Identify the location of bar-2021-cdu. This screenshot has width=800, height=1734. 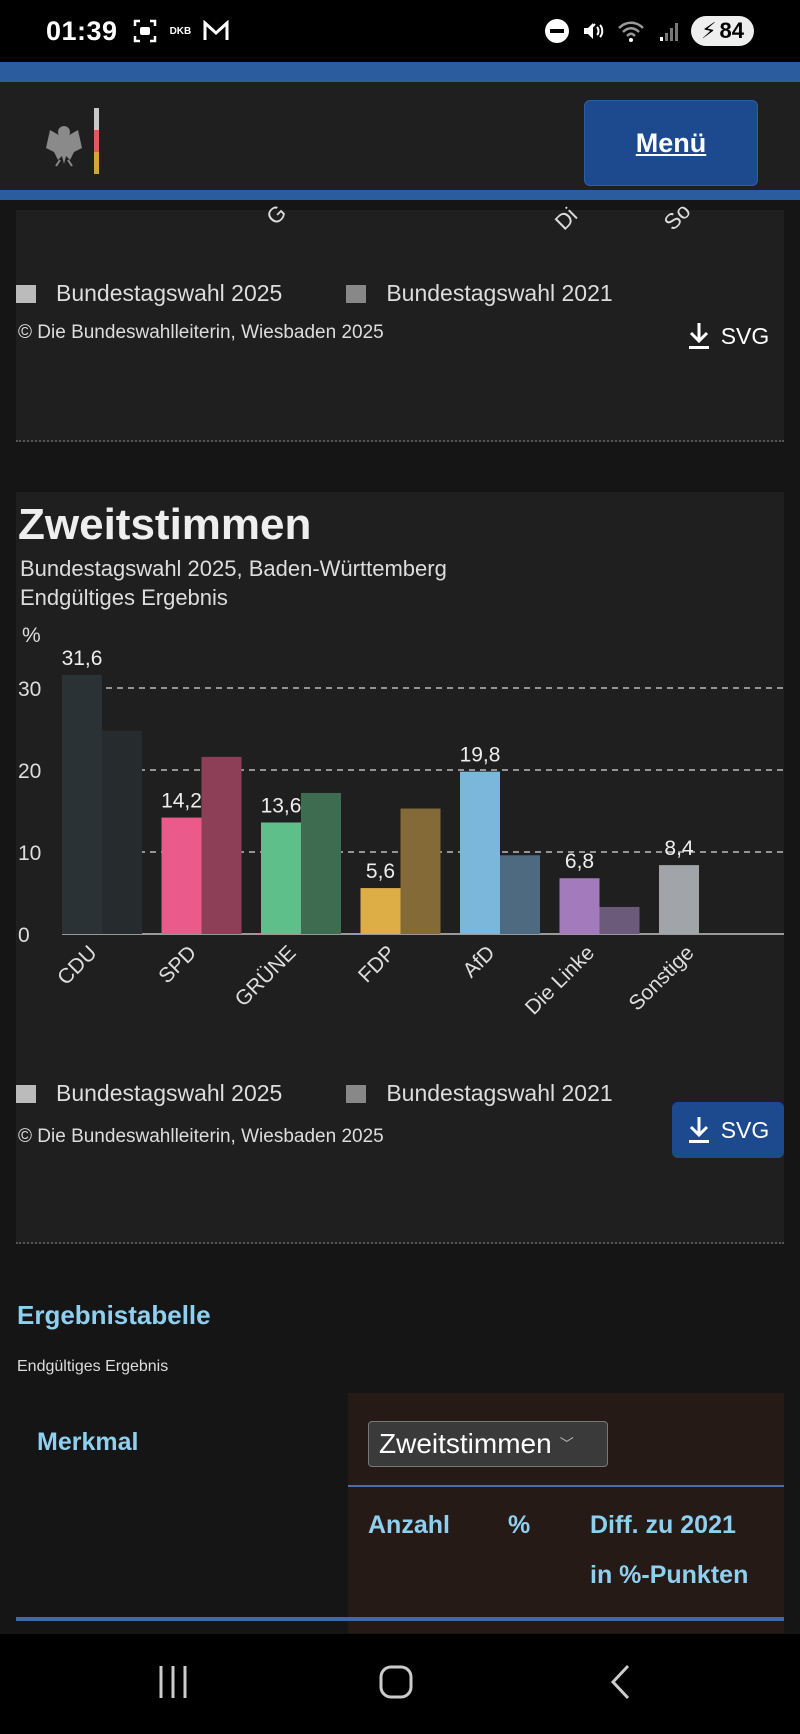
(122, 832).